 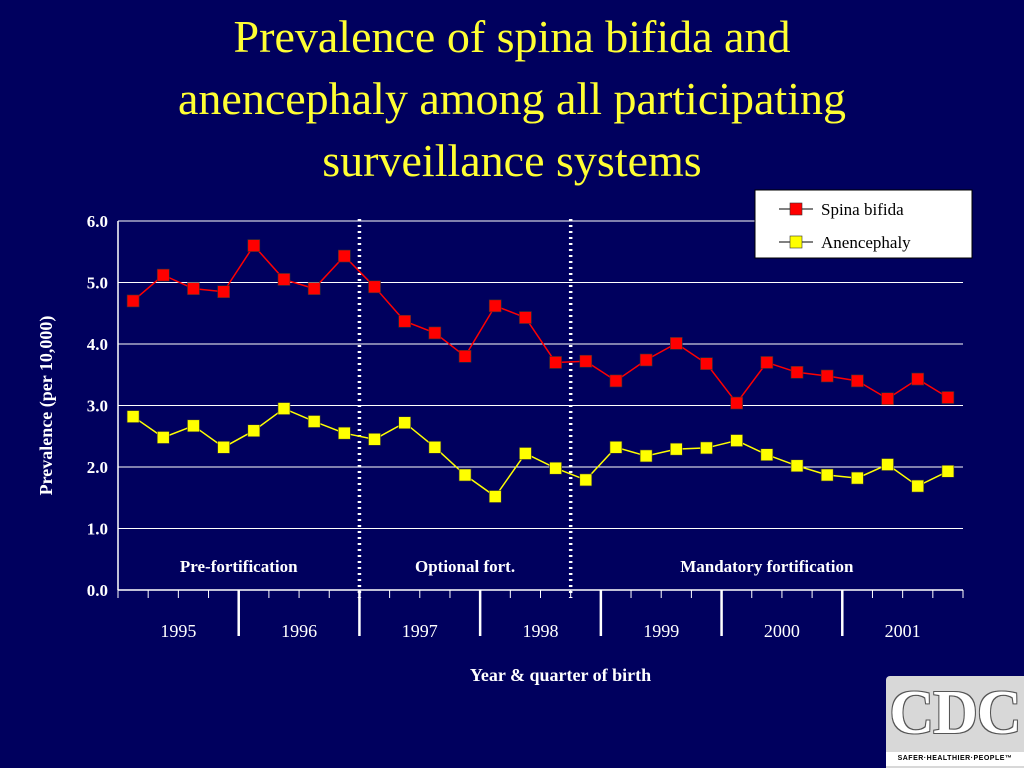 I want to click on year-label: 1999, so click(x=661, y=631).